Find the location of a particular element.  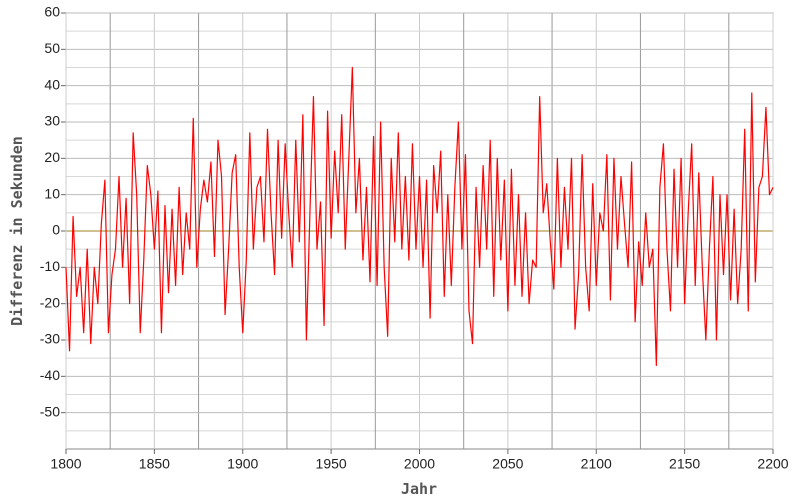

x-tick-label: 2100 is located at coordinates (596, 464).